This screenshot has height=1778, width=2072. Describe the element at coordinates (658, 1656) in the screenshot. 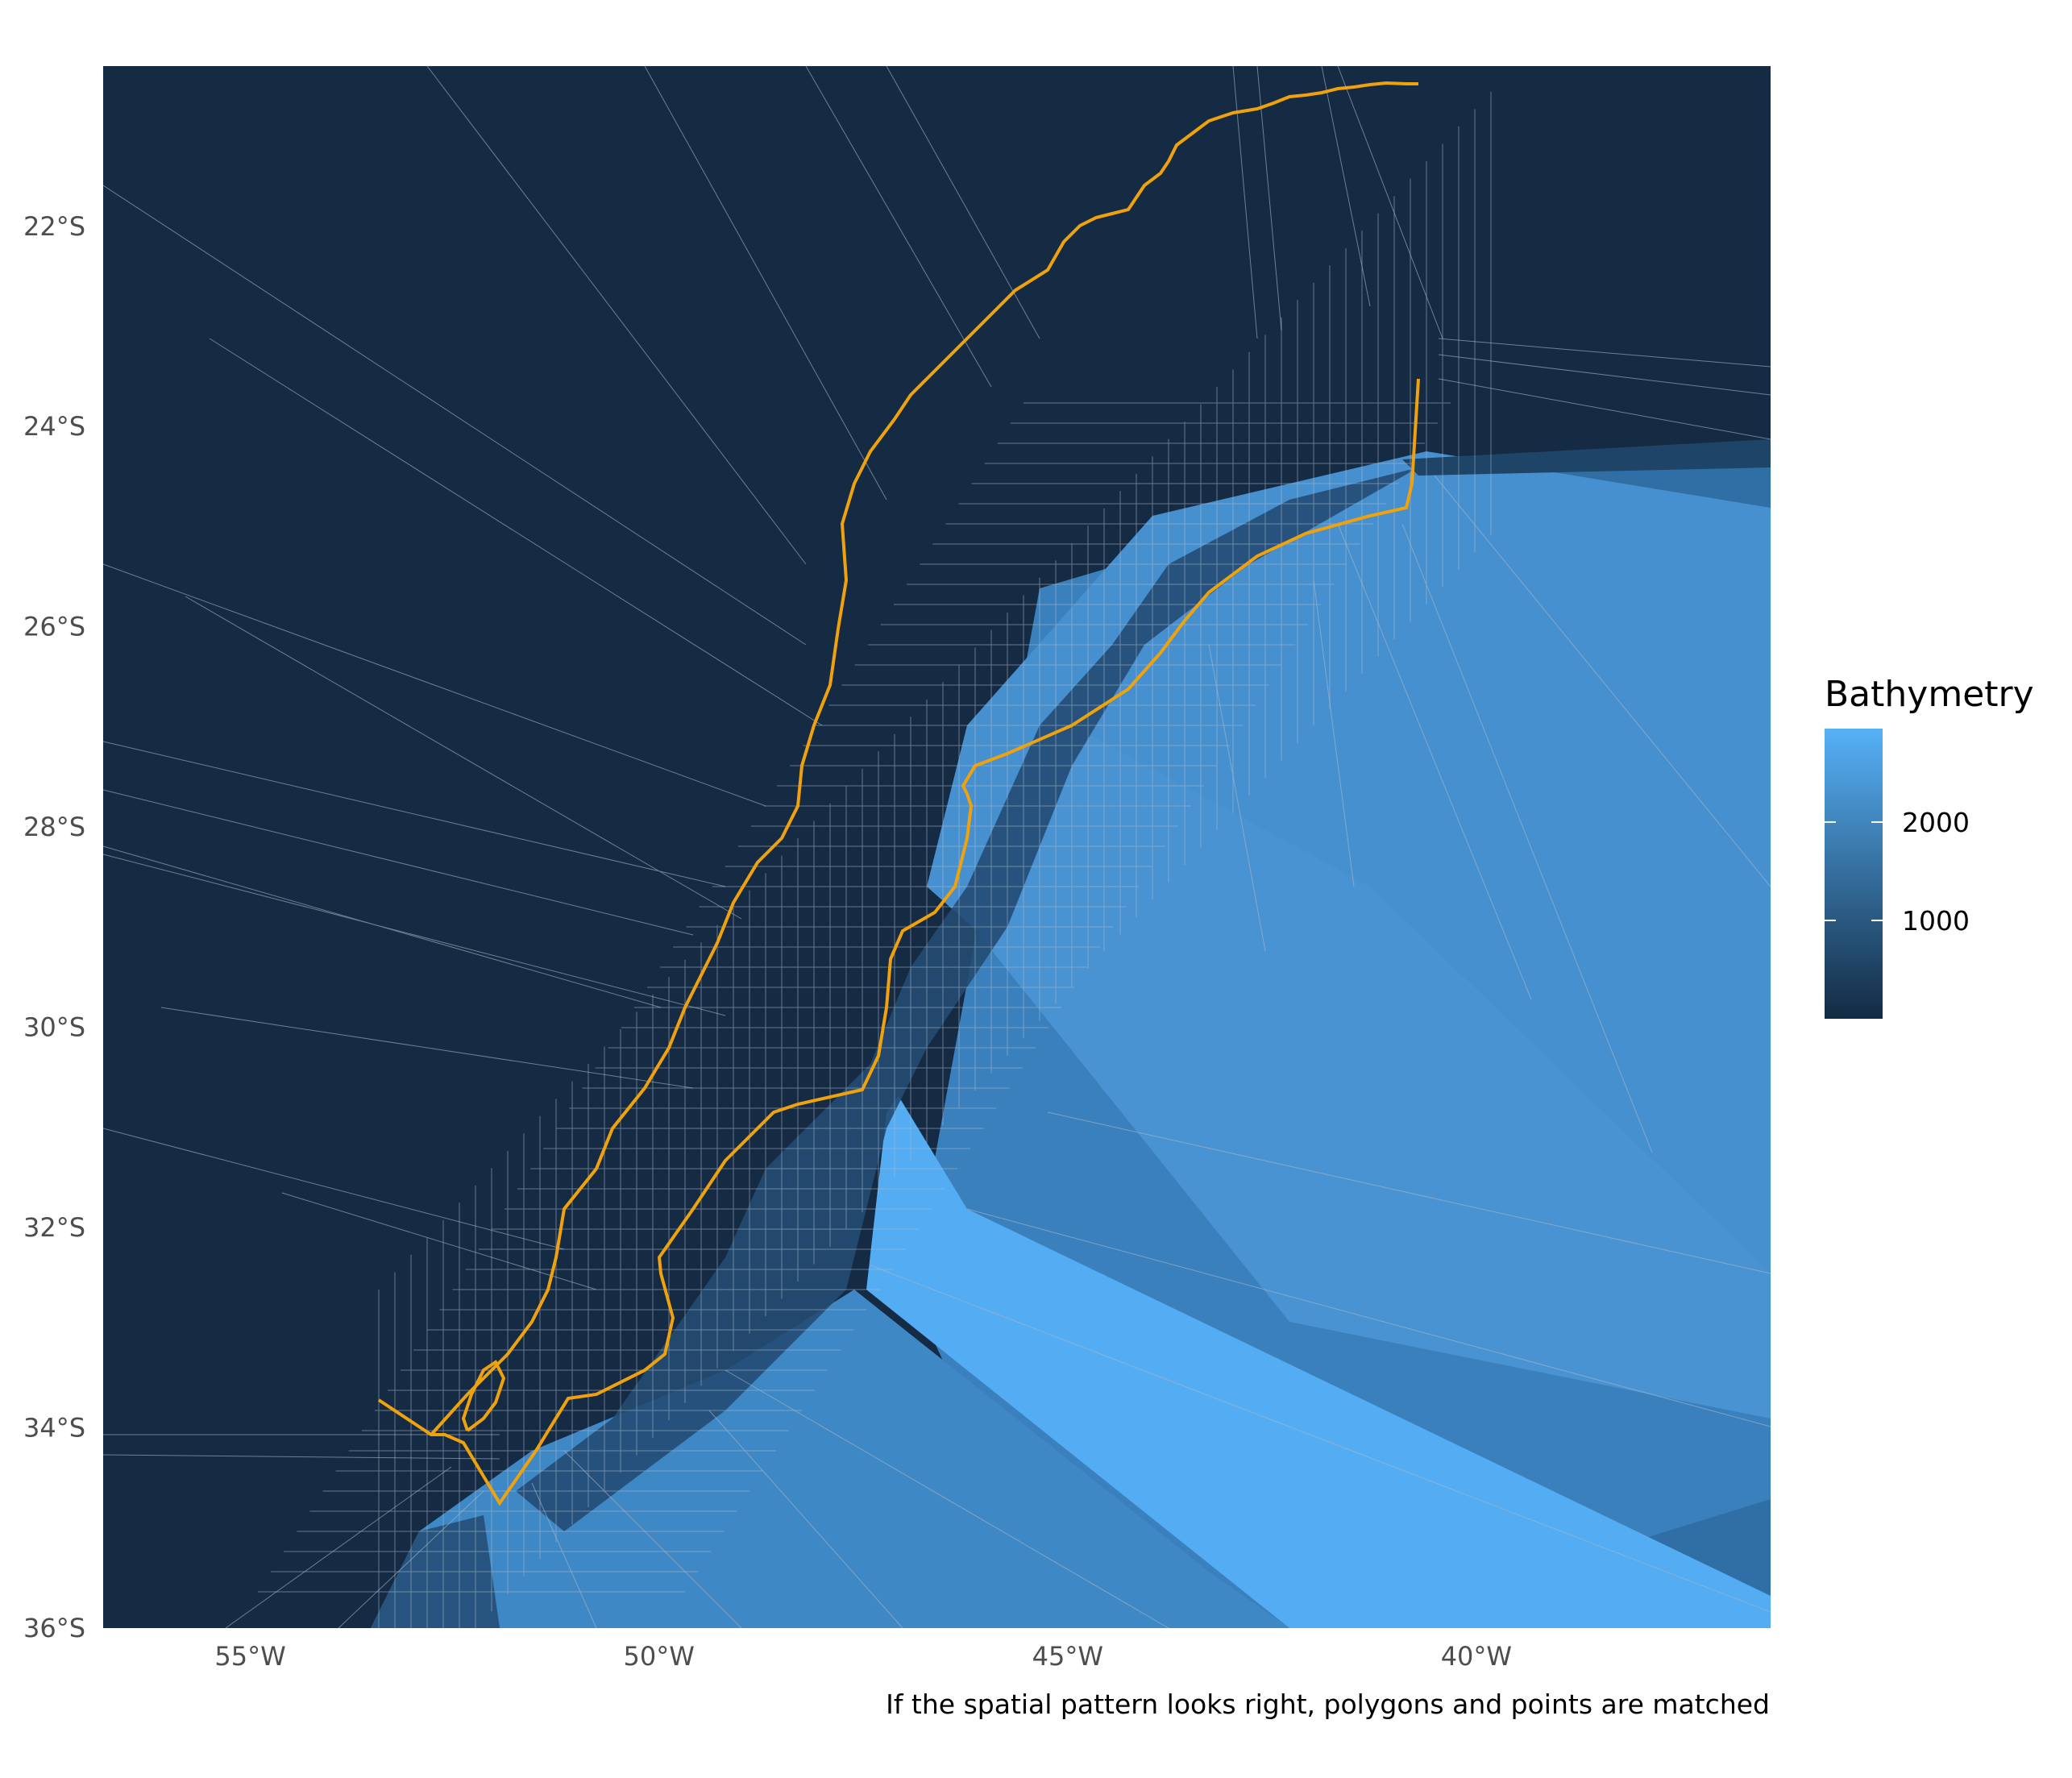

I see `x-tick-label: 50°W` at that location.